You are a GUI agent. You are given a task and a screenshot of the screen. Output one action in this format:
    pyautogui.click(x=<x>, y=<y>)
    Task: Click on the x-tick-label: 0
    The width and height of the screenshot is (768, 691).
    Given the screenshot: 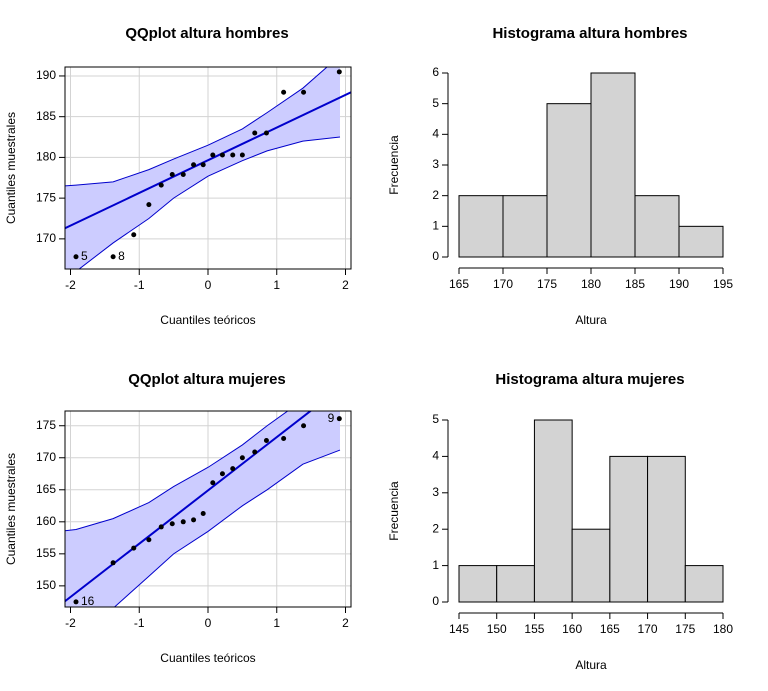 What is the action you would take?
    pyautogui.click(x=208, y=285)
    